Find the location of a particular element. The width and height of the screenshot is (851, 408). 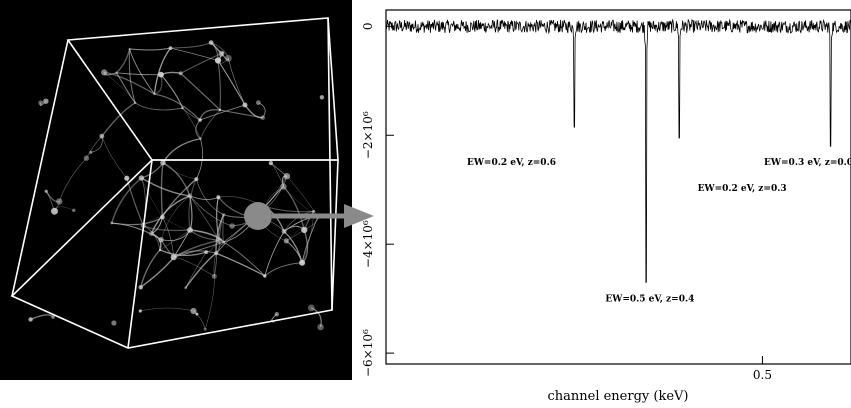

cube-back-face is located at coordinates (202, 89).